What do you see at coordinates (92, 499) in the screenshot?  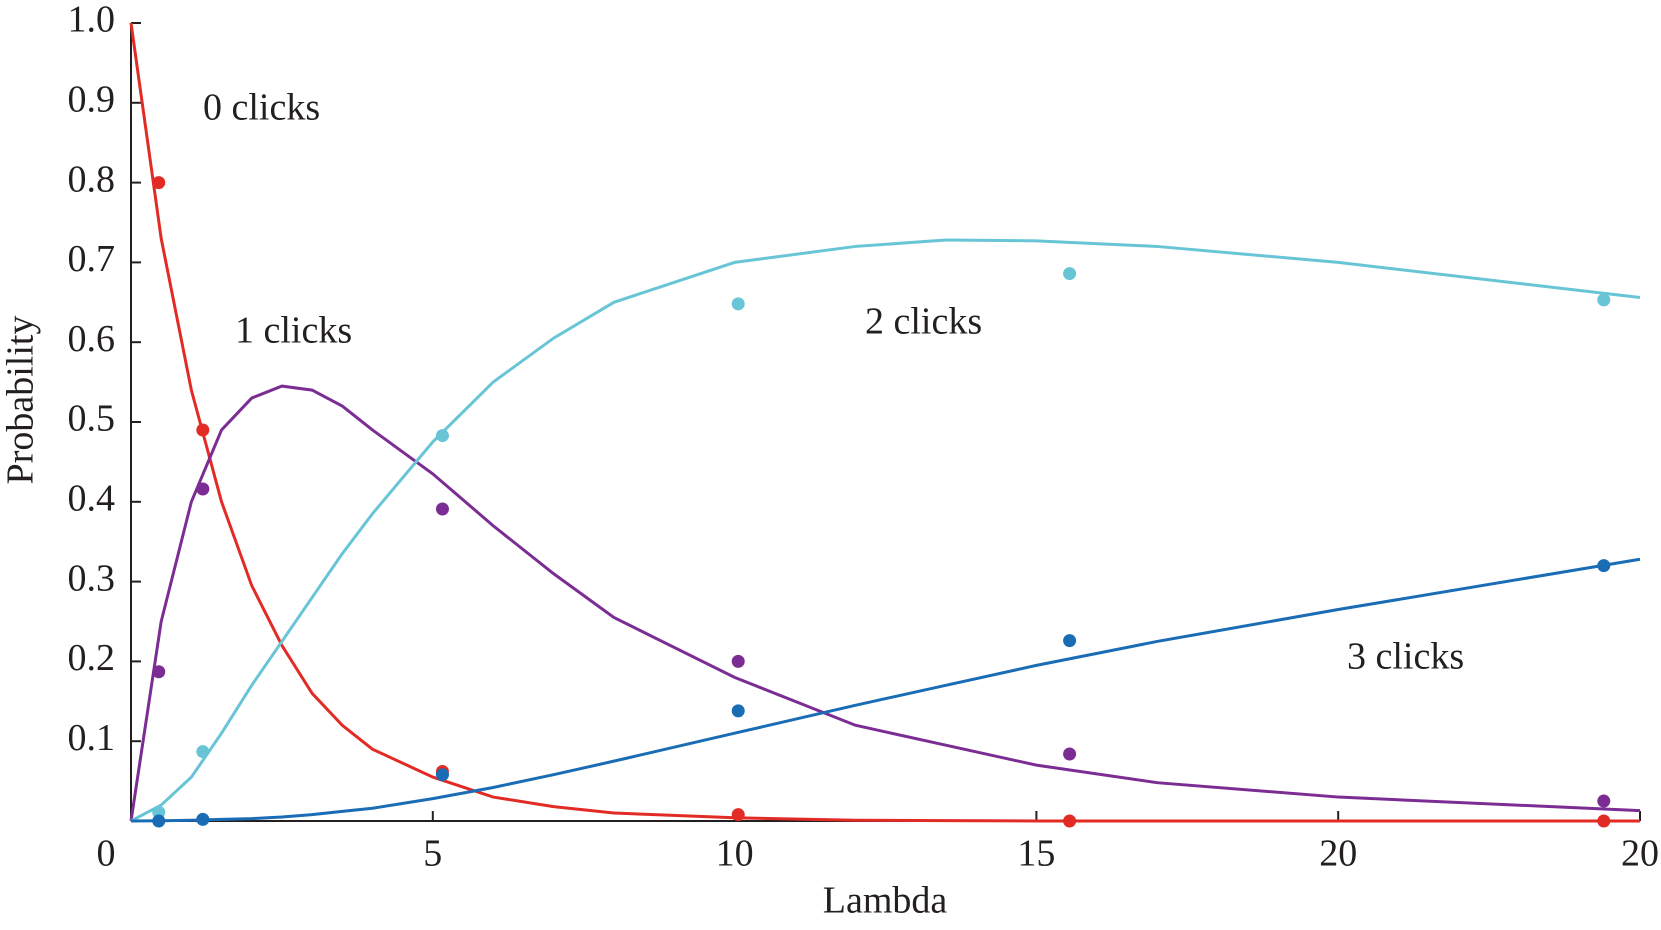 I see `y-tick-label: 0.4` at bounding box center [92, 499].